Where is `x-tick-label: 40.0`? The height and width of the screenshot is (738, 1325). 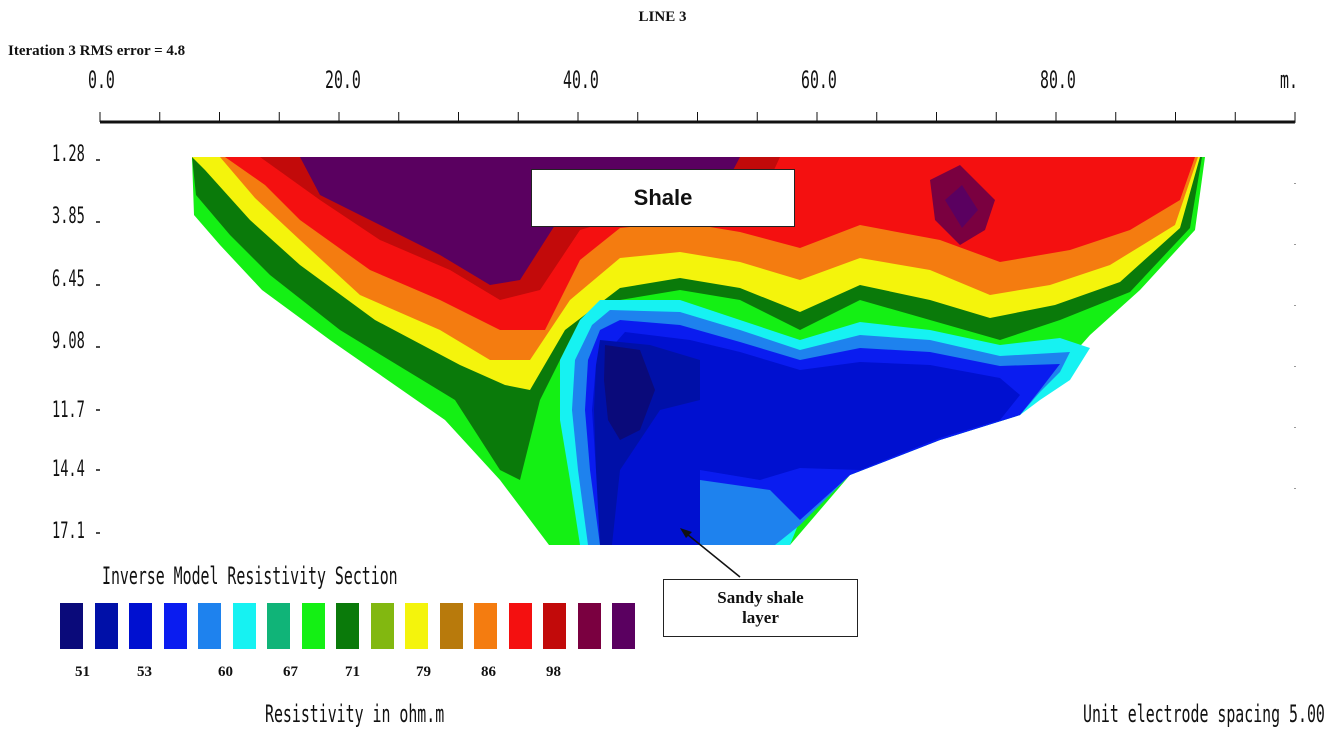
x-tick-label: 40.0 is located at coordinates (581, 80).